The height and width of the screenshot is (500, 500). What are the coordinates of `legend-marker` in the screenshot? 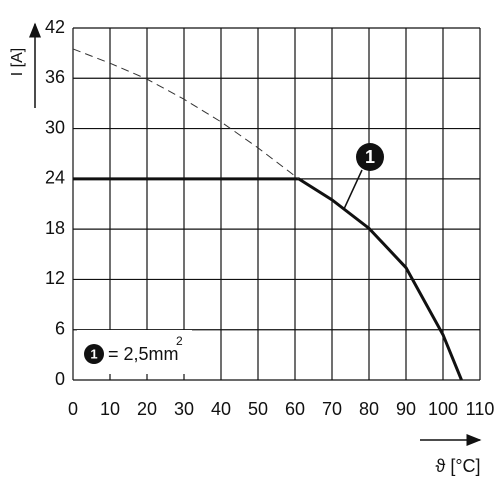 It's located at (94, 354).